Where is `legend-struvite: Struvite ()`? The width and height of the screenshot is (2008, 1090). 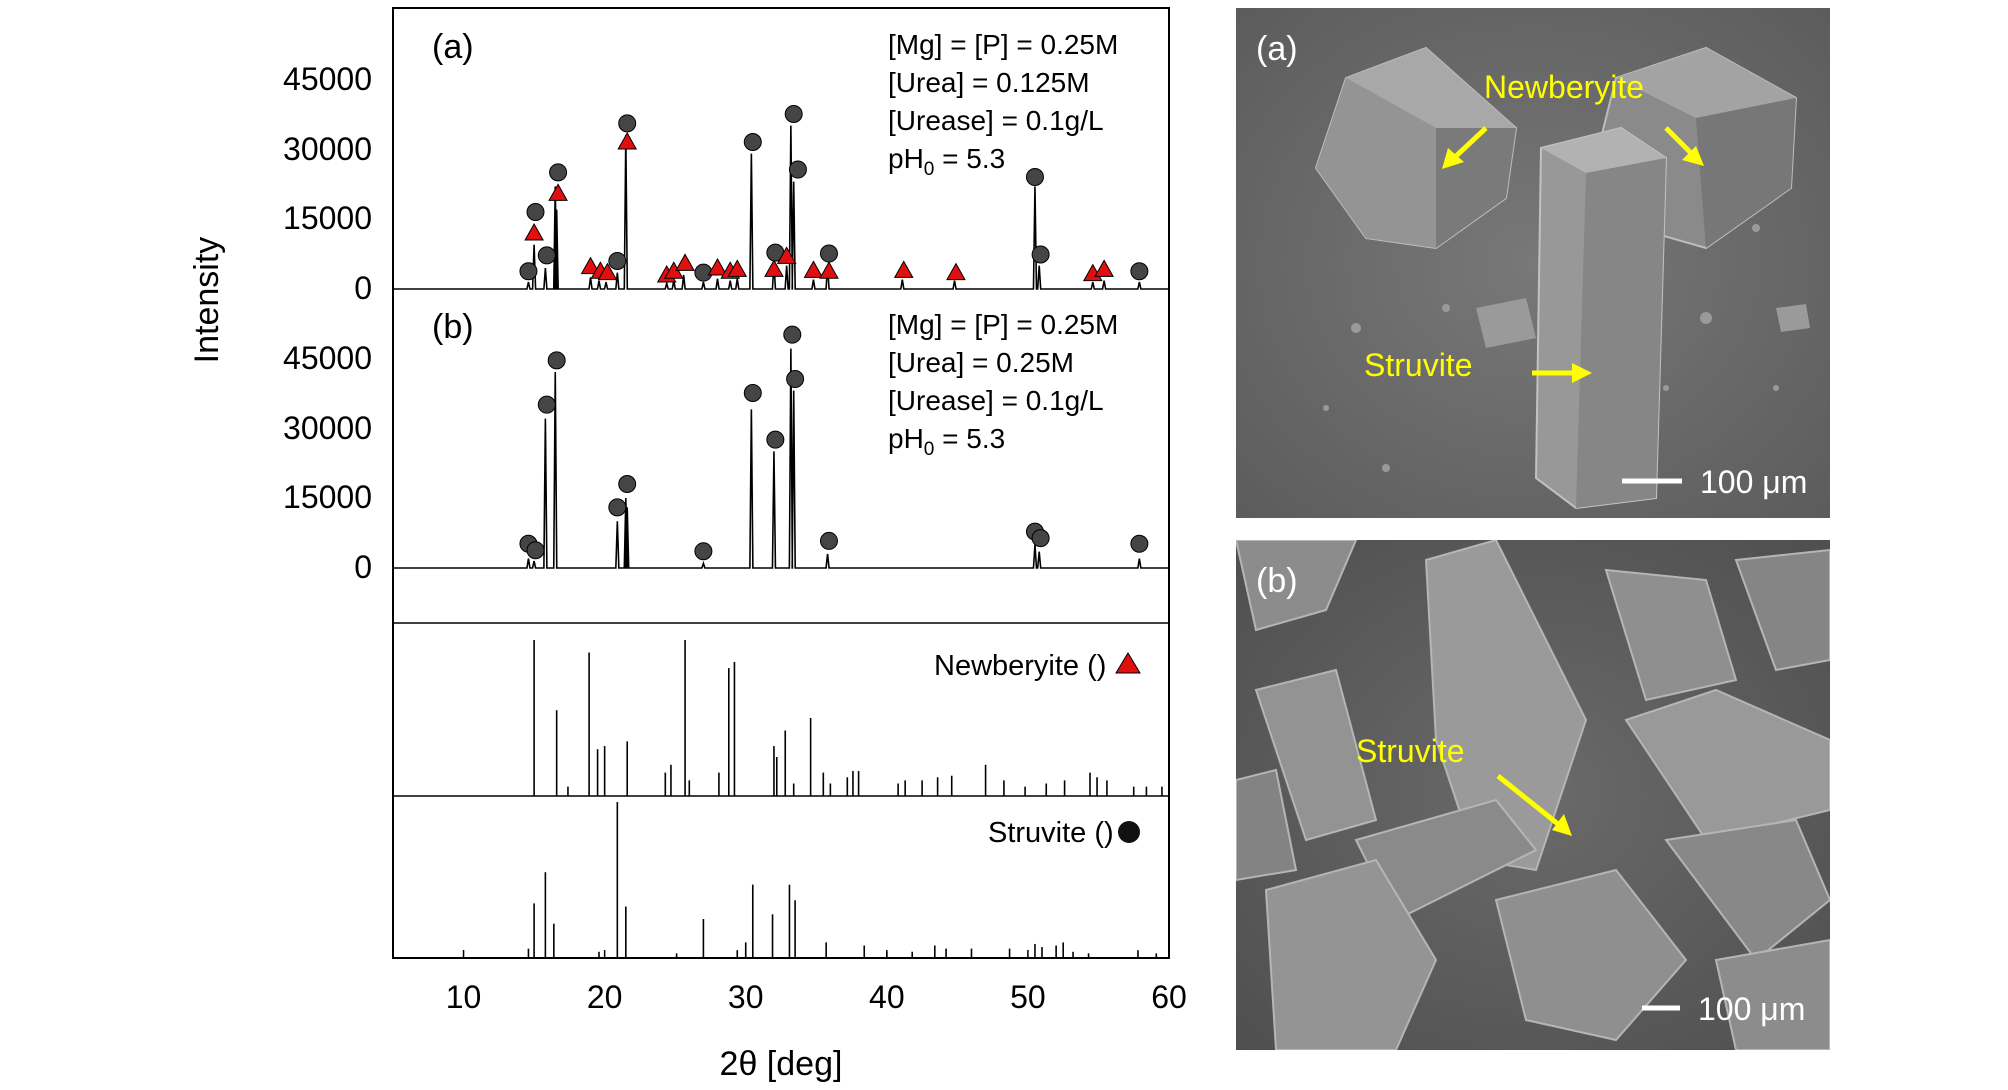
legend-struvite: Struvite () is located at coordinates (1051, 833).